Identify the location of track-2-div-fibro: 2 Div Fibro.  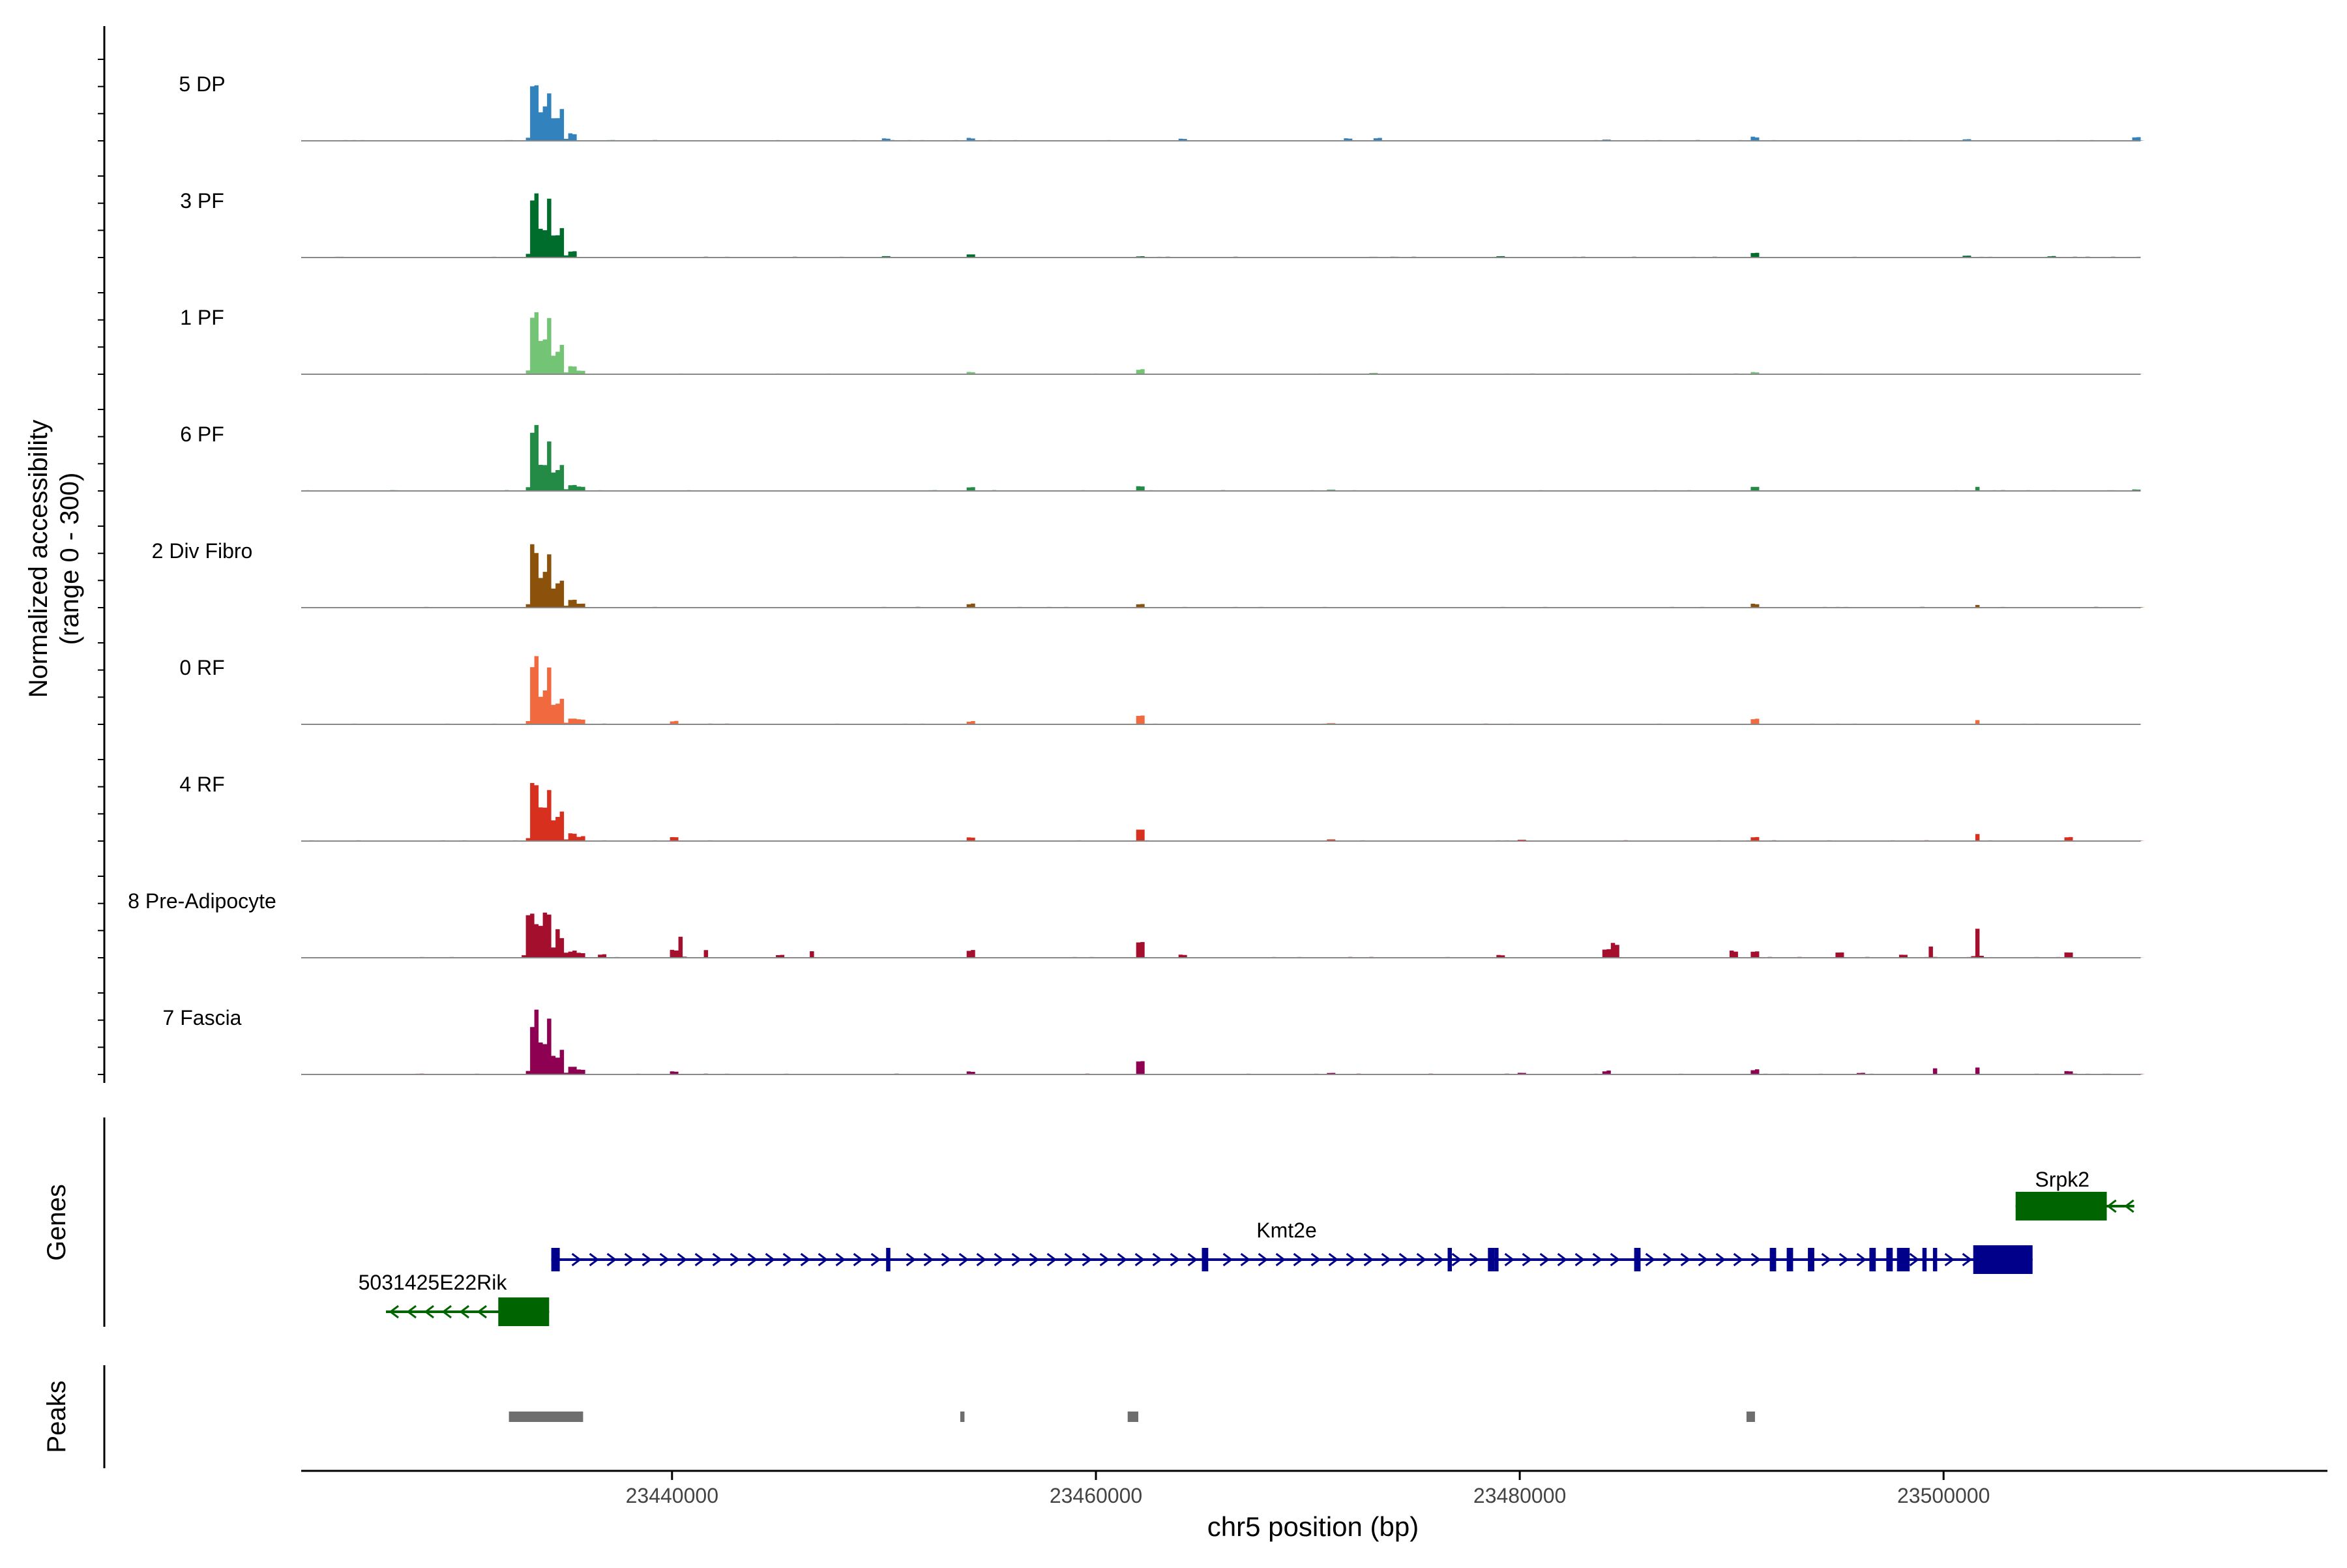
(1148, 574).